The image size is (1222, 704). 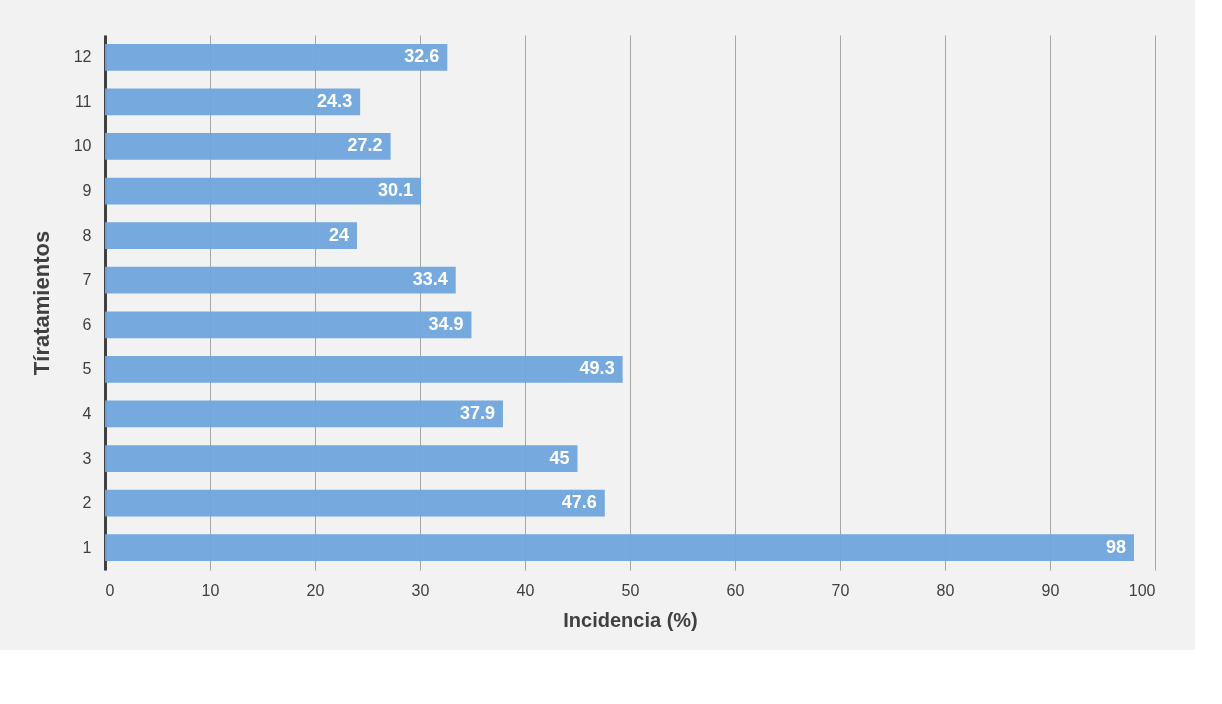 What do you see at coordinates (87, 547) in the screenshot?
I see `y-tick-label: 1` at bounding box center [87, 547].